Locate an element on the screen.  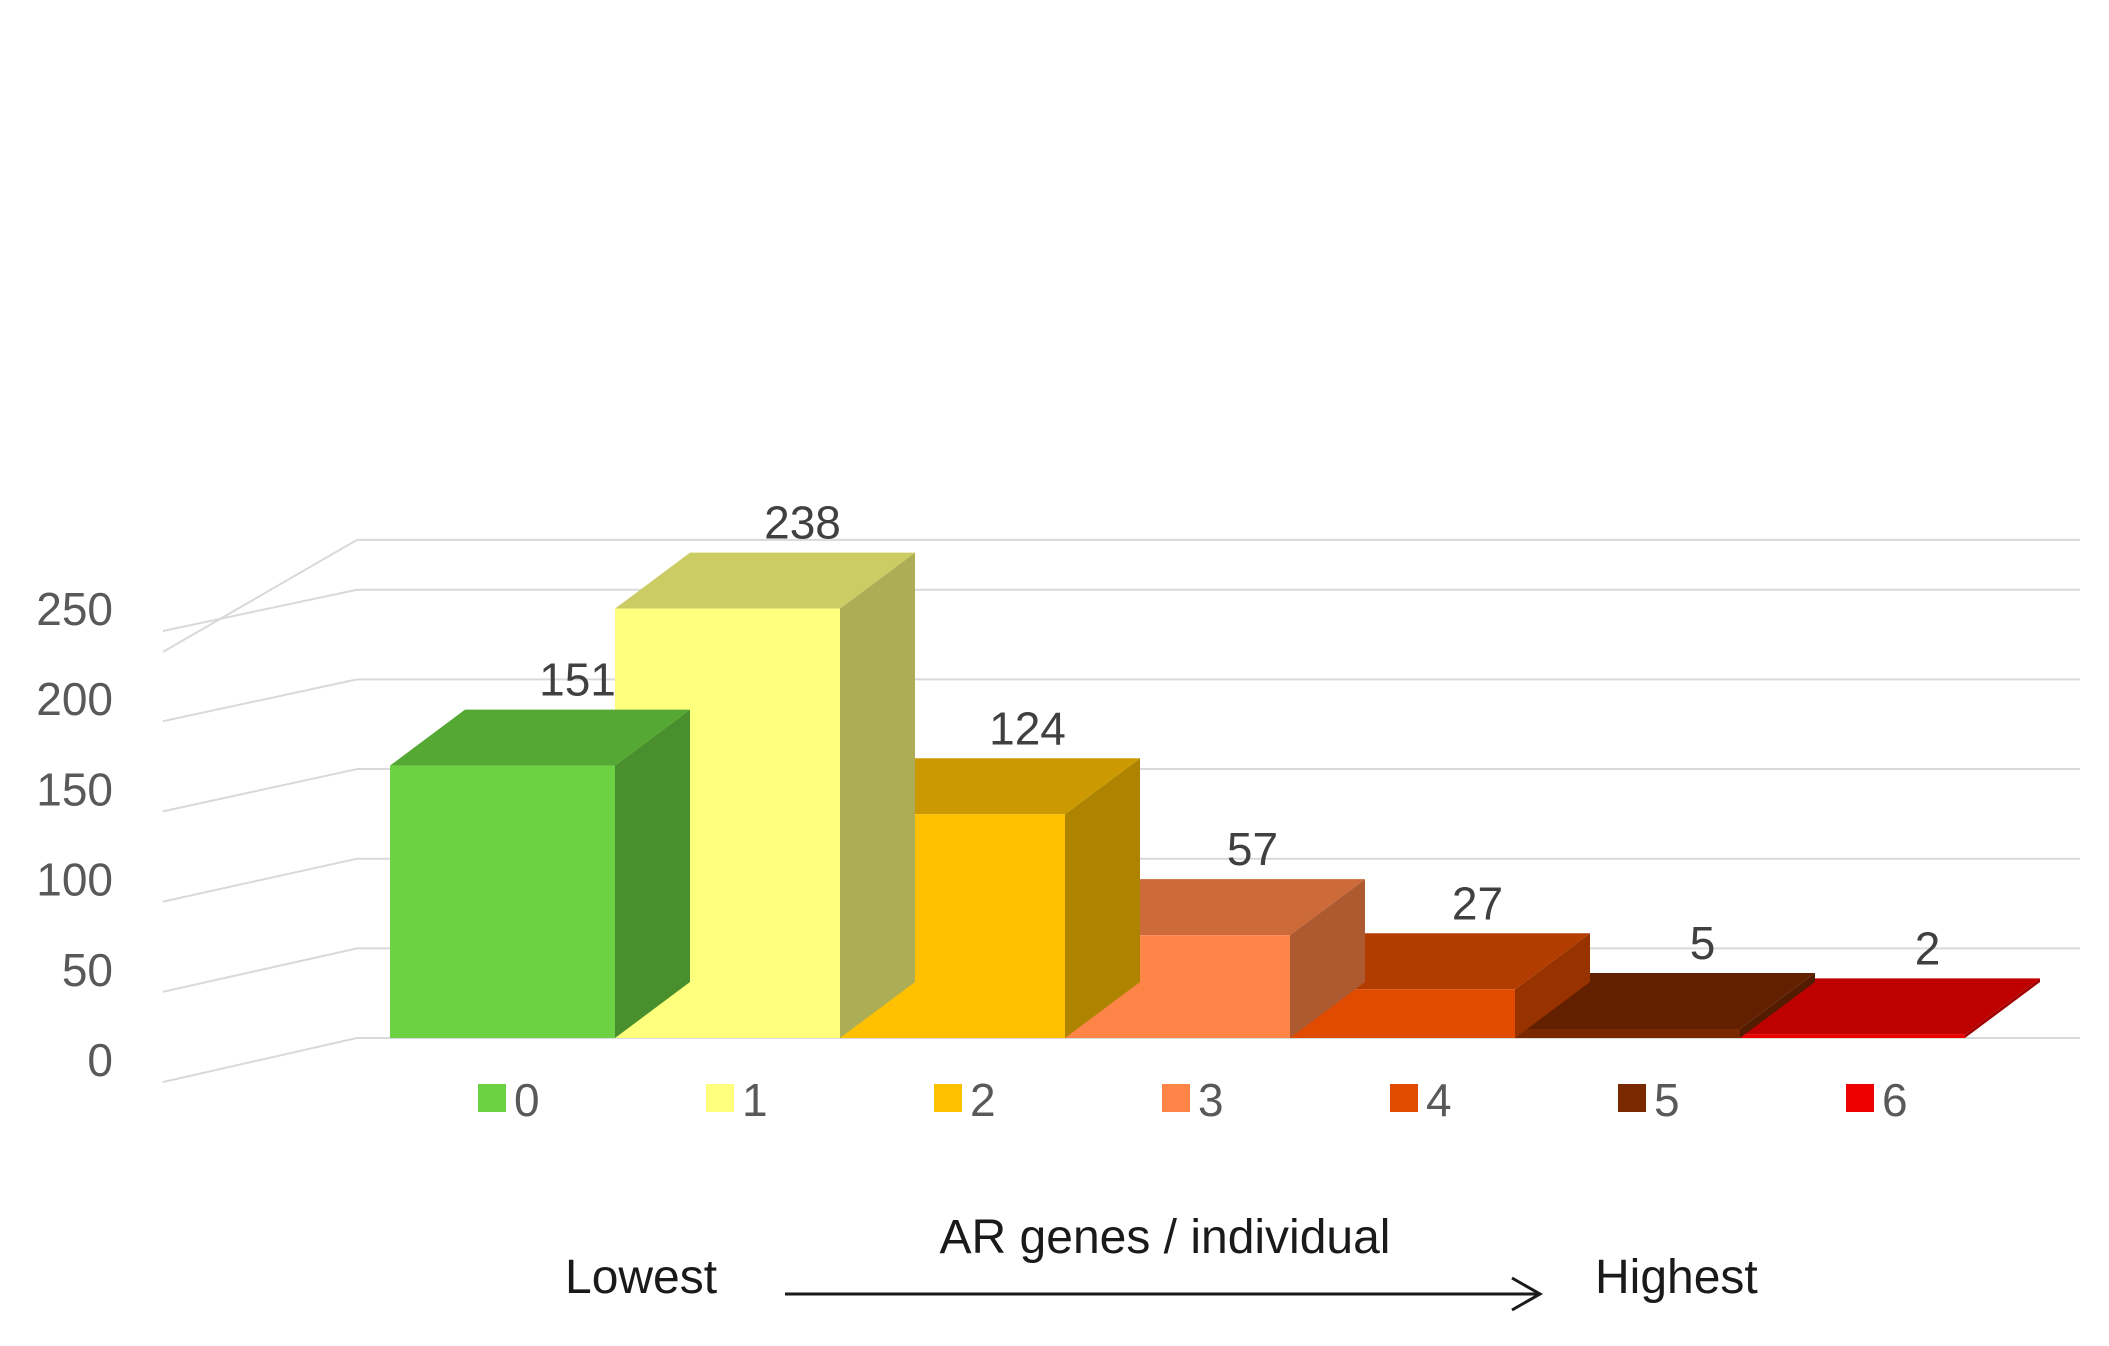
legend-item-6: 6 is located at coordinates (1877, 1100).